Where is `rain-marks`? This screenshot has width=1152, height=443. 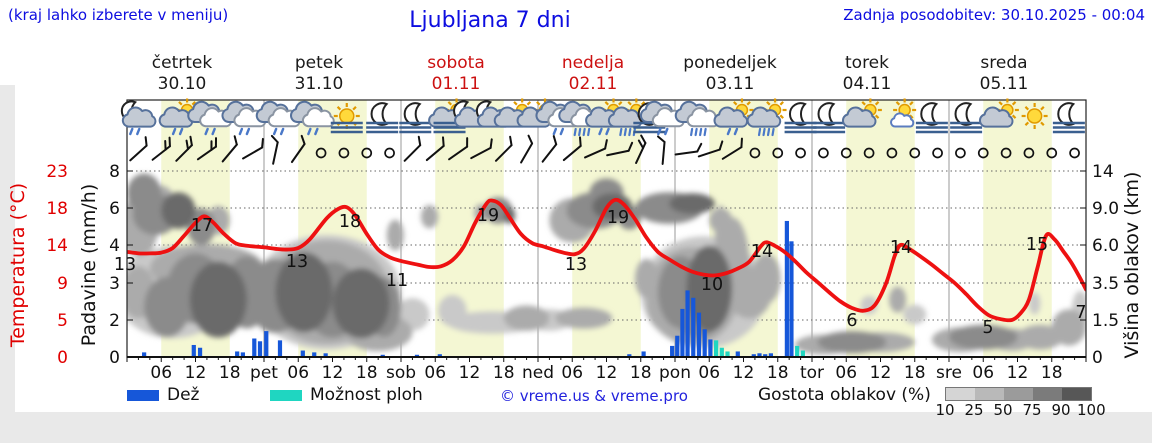 rain-marks is located at coordinates (766, 132).